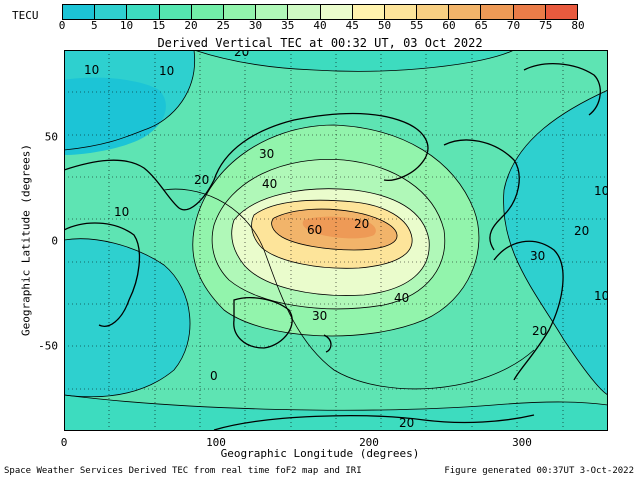 This screenshot has width=640, height=480. I want to click on colorbar-tick-label: 20, so click(191, 25).